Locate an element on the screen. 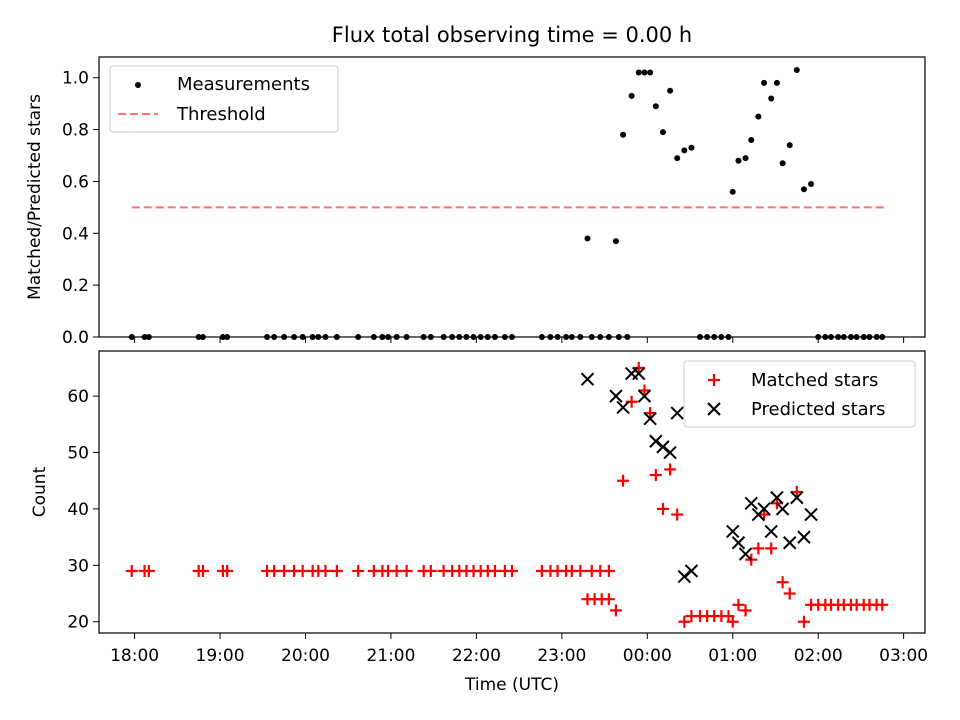  top-legend-box is located at coordinates (224, 99).